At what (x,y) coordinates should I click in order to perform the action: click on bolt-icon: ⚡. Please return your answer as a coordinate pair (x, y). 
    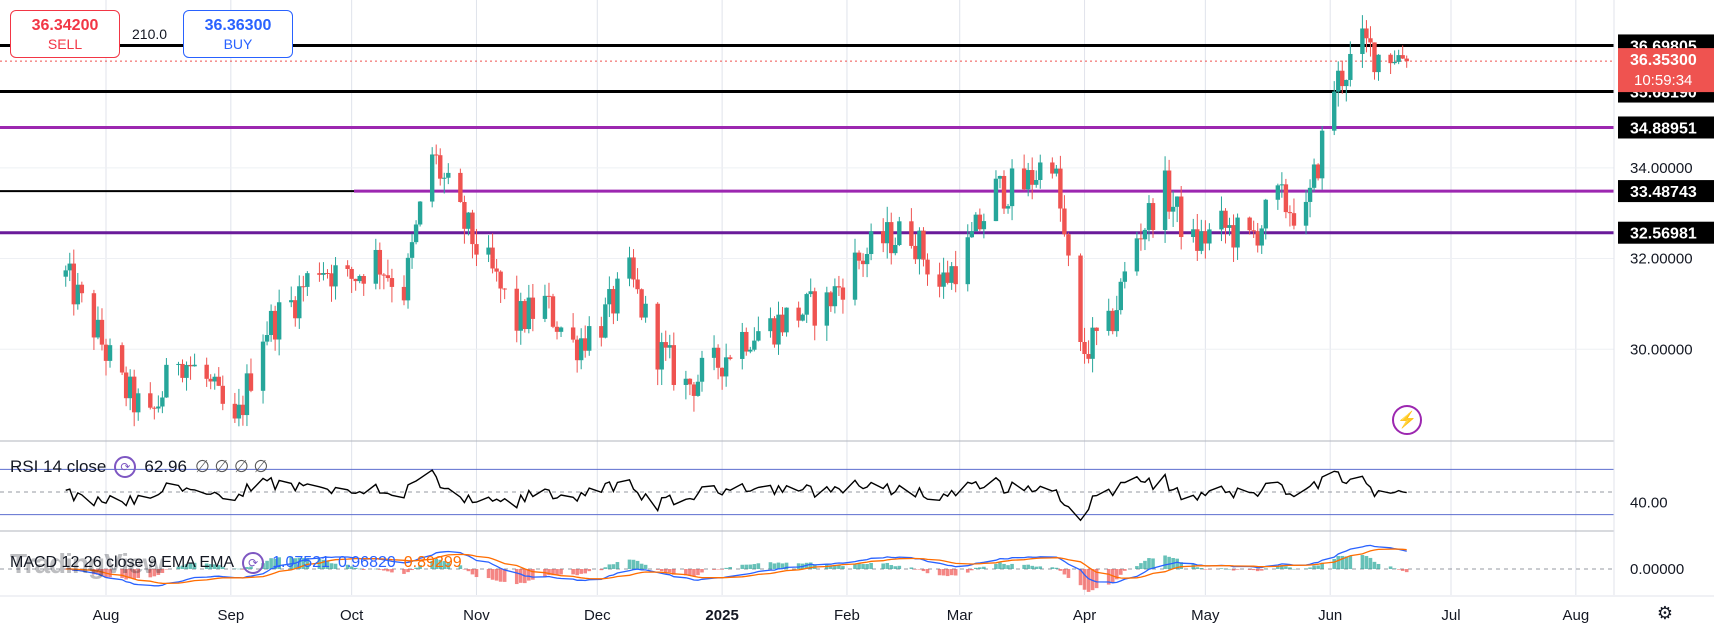
    Looking at the image, I should click on (1407, 420).